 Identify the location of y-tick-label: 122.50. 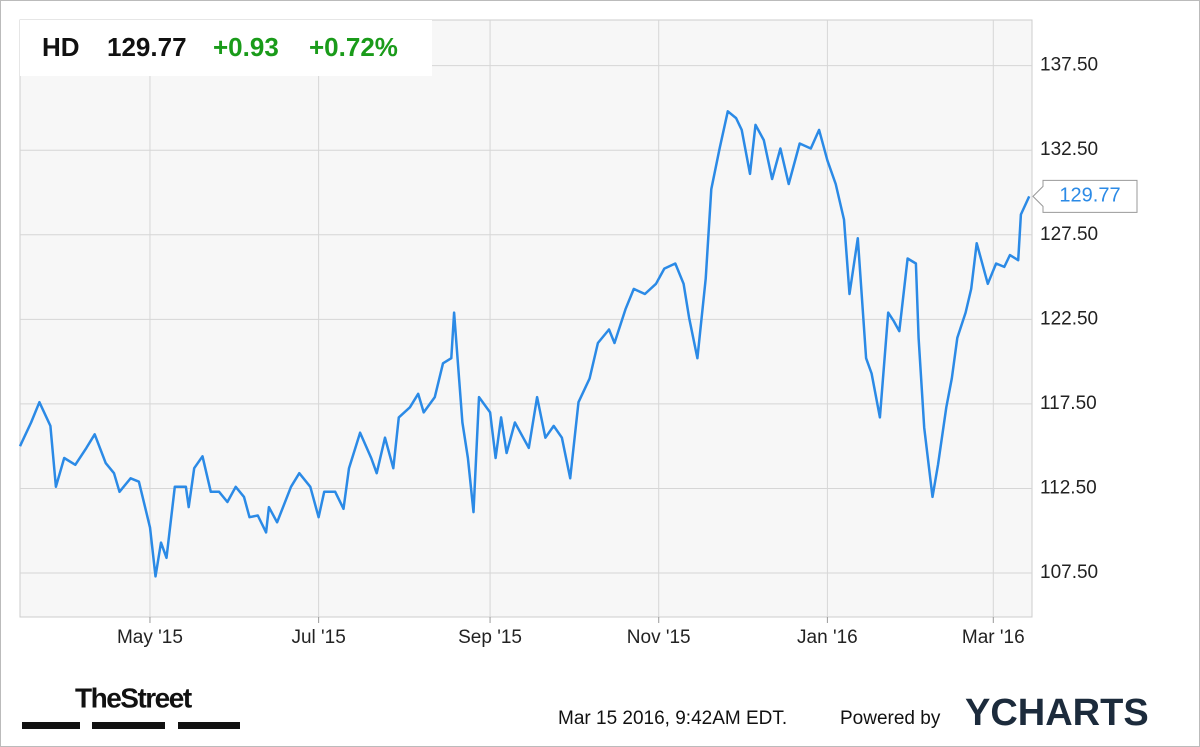
(1069, 318).